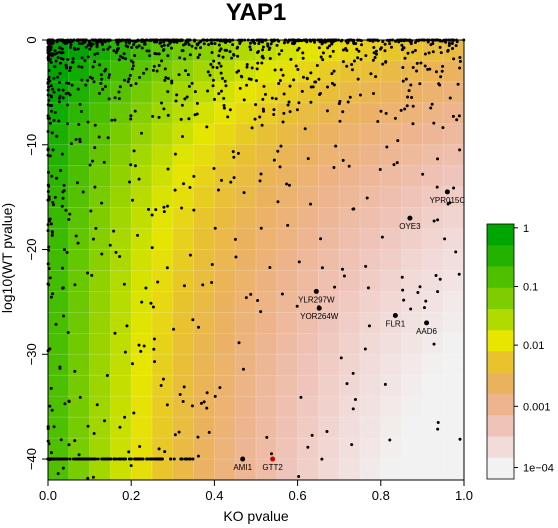 The height and width of the screenshot is (528, 558). What do you see at coordinates (381, 495) in the screenshot?
I see `x-tick-label: 0.8` at bounding box center [381, 495].